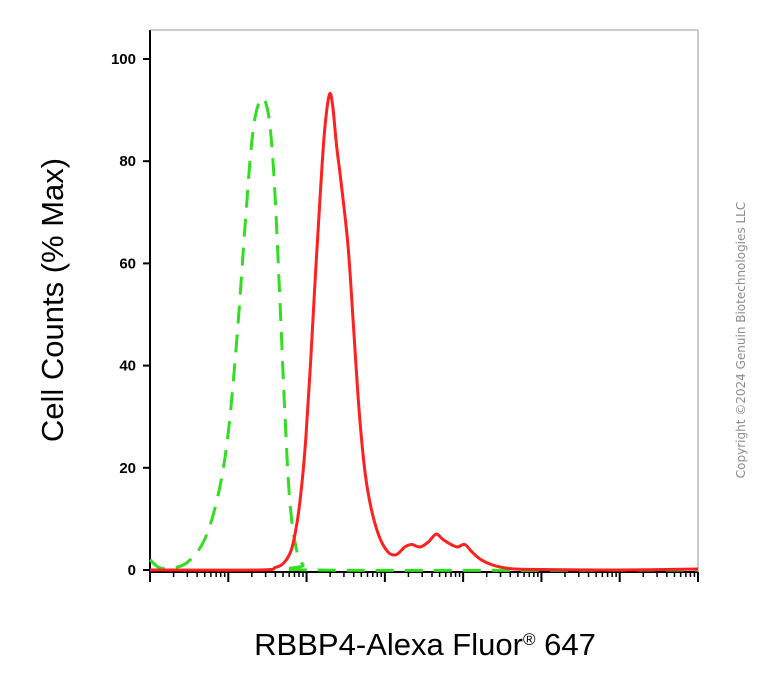 The height and width of the screenshot is (690, 781). What do you see at coordinates (127, 366) in the screenshot?
I see `y-tick-label: 40` at bounding box center [127, 366].